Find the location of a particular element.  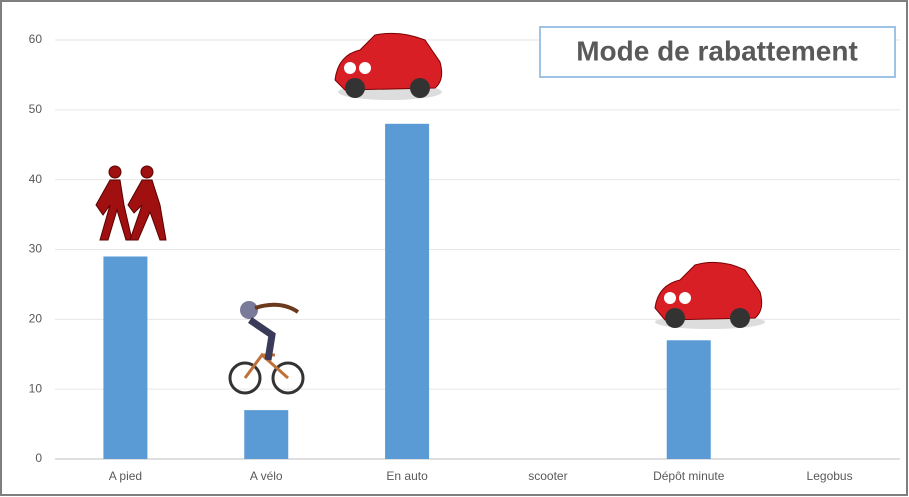

y-tick-label: 40 is located at coordinates (36, 179).